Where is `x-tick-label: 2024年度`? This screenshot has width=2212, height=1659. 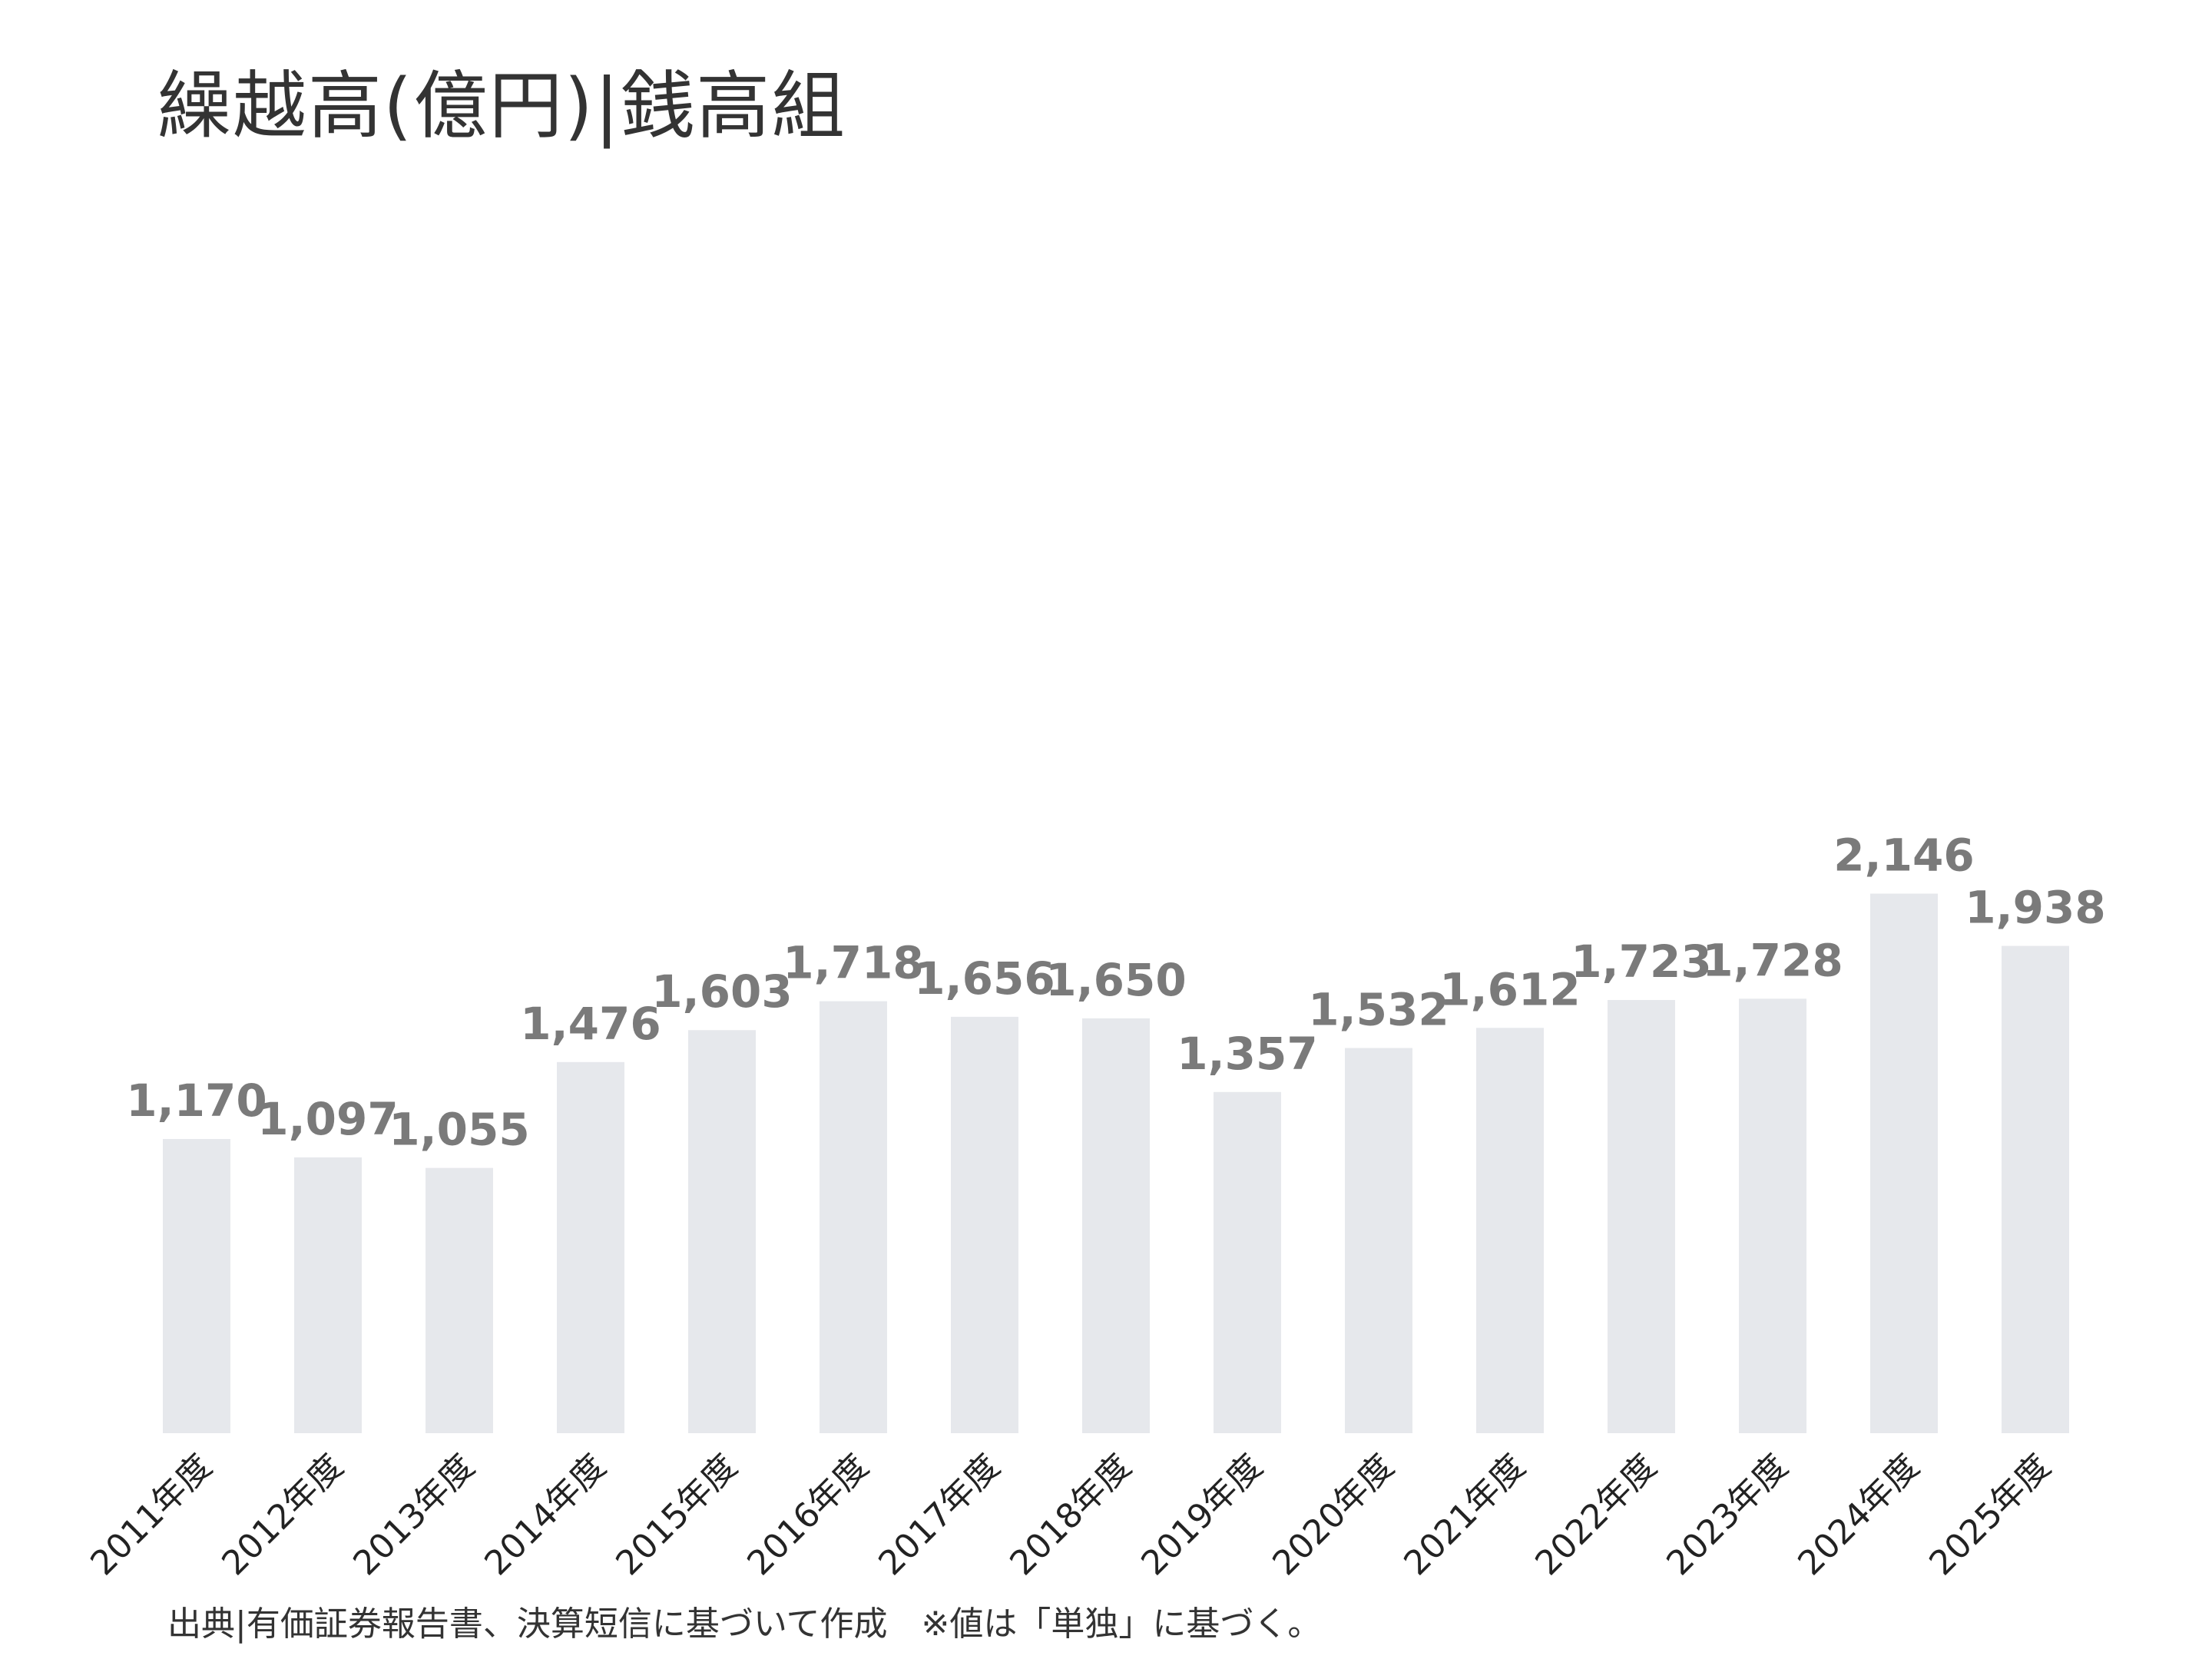 x-tick-label: 2024年度 is located at coordinates (1858, 1515).